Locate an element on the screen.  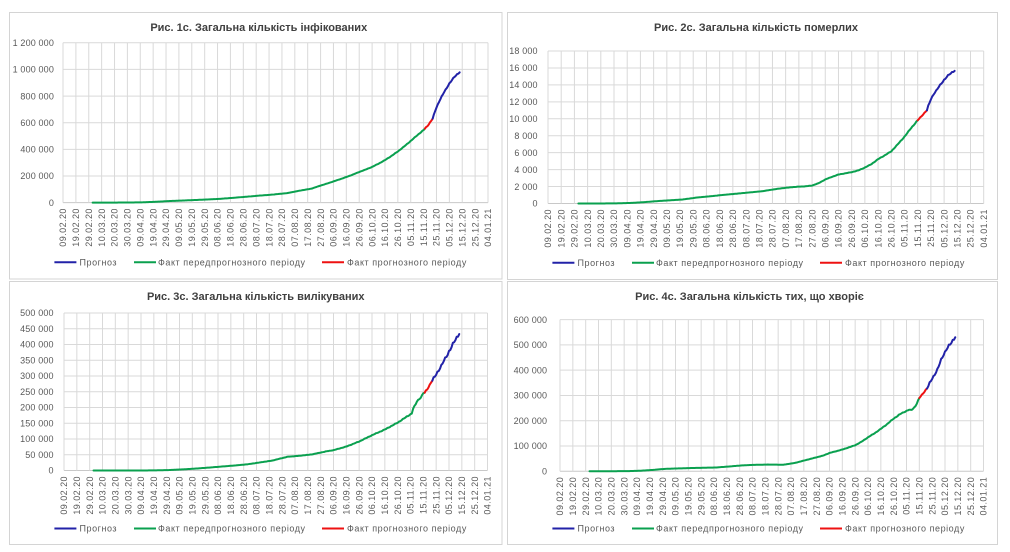
svg-text: 26.09.20 is located at coordinates (852, 228).